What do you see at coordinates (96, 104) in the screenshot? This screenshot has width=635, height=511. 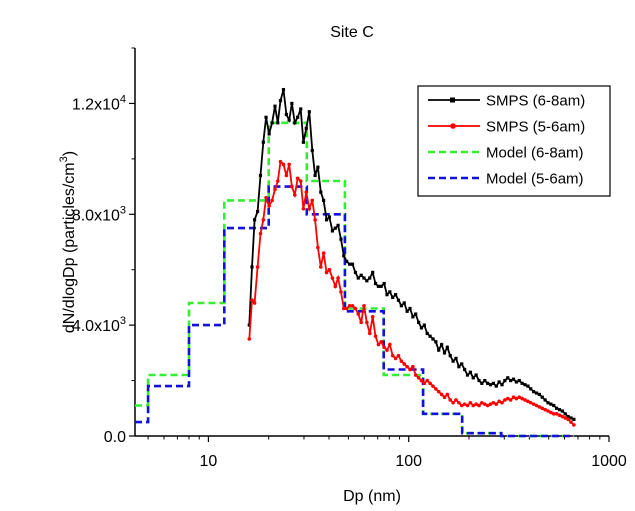 I see `y-tick-base: 1.2x10` at bounding box center [96, 104].